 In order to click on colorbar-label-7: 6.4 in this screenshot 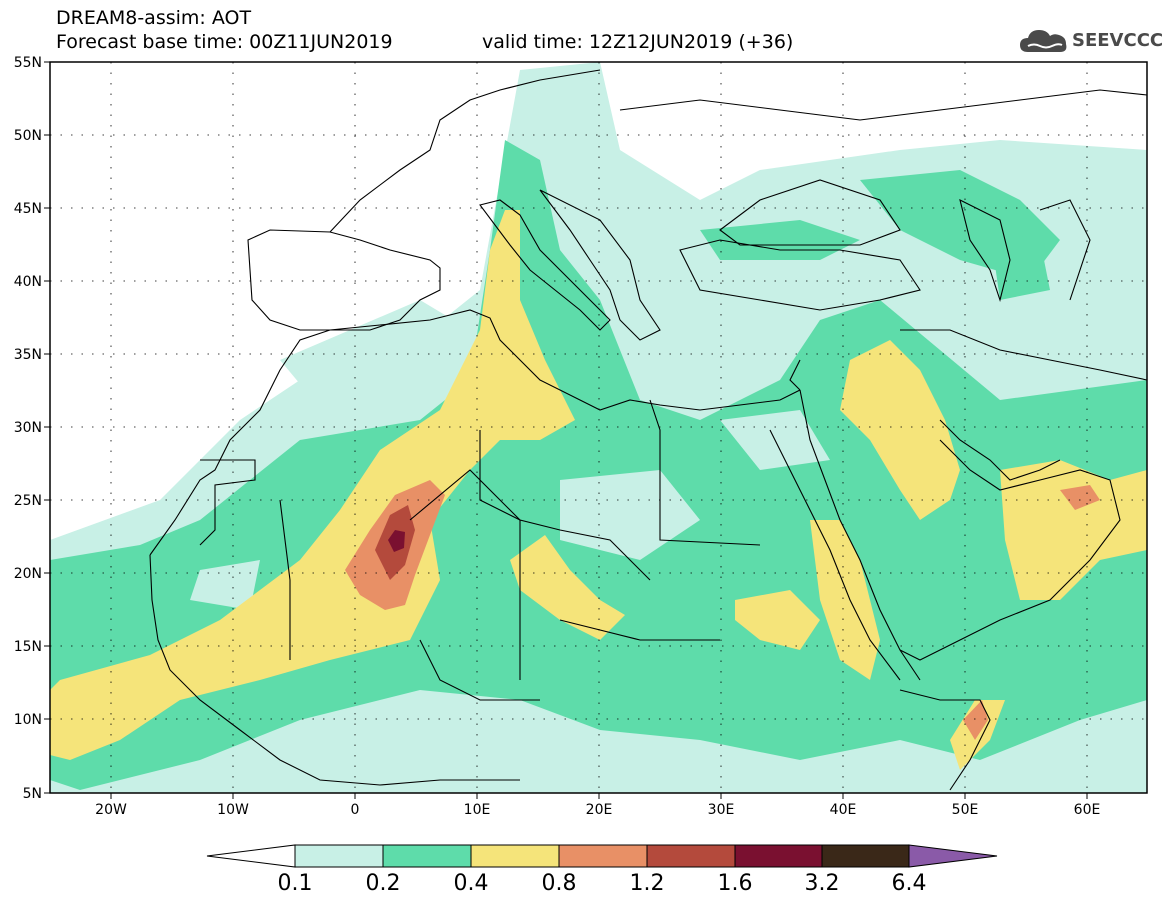, I will do `click(909, 883)`.